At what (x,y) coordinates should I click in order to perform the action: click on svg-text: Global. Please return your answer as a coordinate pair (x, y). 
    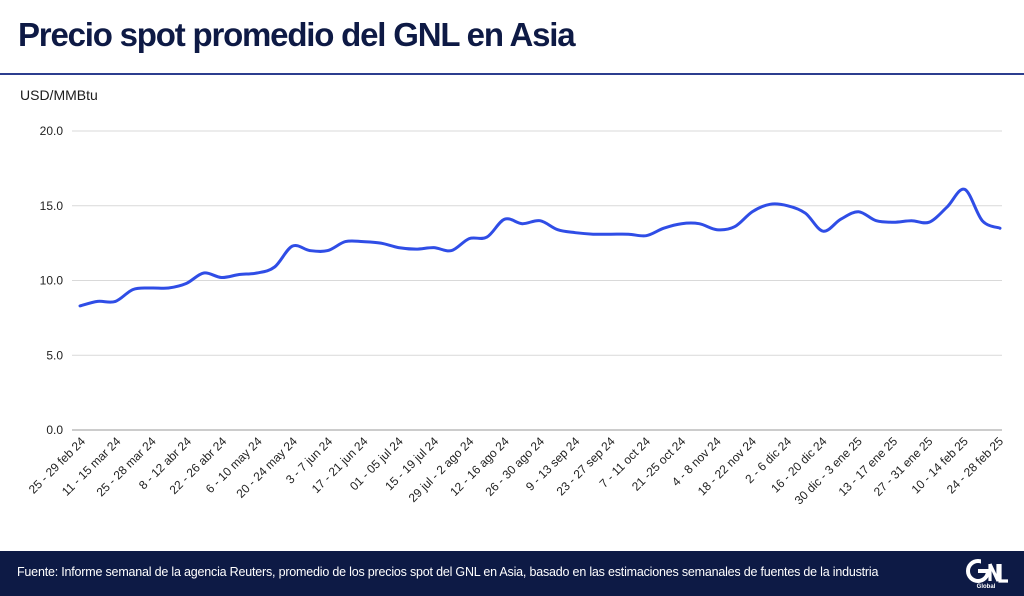
    Looking at the image, I should click on (986, 587).